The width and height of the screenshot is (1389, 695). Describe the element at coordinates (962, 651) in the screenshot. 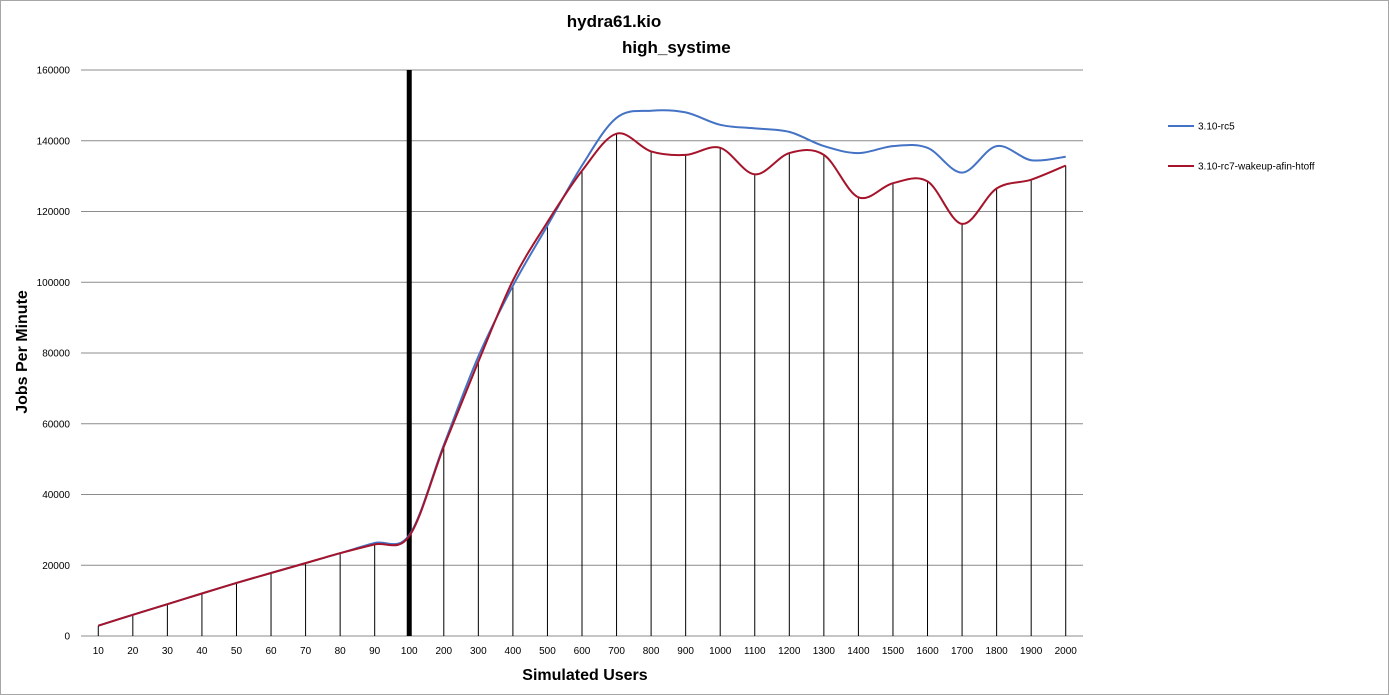

I see `x-tick-label: 1700` at that location.